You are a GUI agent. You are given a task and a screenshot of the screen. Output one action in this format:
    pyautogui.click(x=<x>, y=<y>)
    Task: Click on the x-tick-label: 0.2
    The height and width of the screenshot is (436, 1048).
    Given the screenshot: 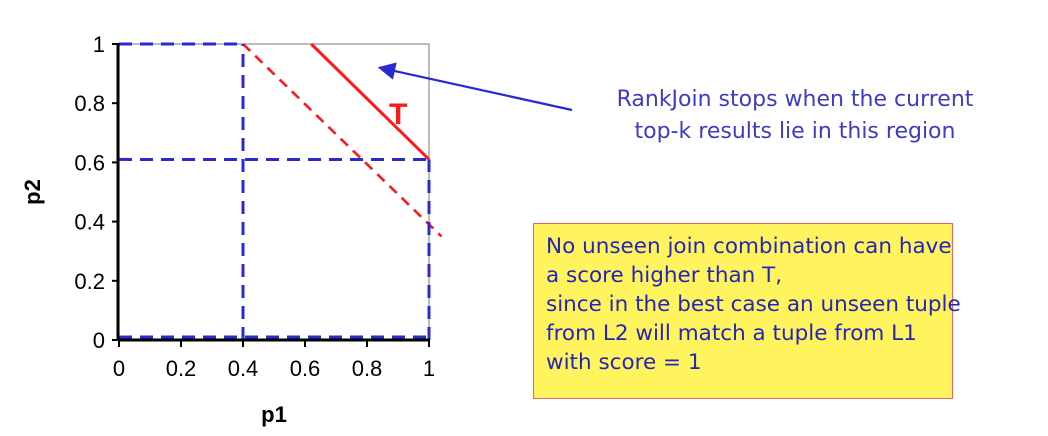 What is the action you would take?
    pyautogui.click(x=181, y=368)
    